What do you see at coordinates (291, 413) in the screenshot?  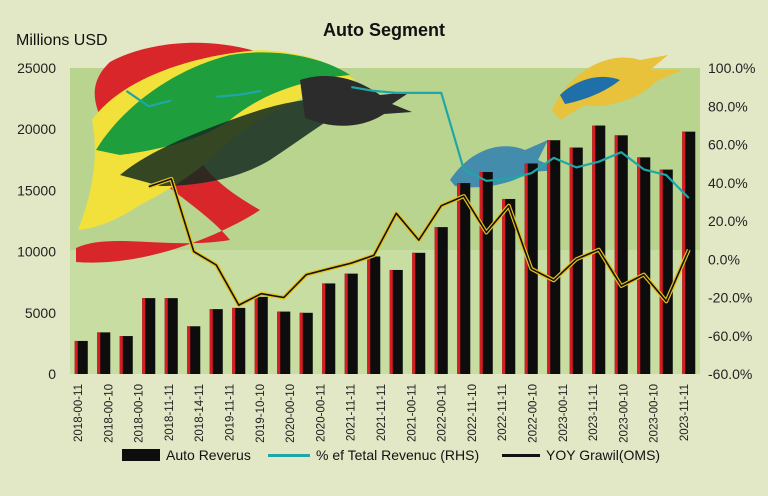 I see `x-tick-label: 2020-00-10` at bounding box center [291, 413].